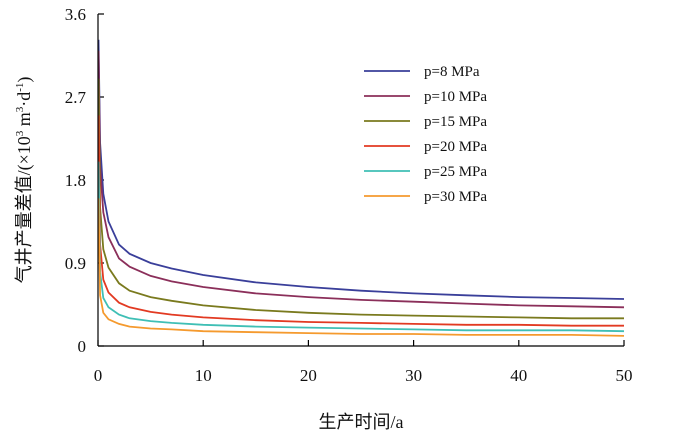 The width and height of the screenshot is (700, 440). Describe the element at coordinates (20, 133) in the screenshot. I see `y-axis-title-sup1: 3` at that location.